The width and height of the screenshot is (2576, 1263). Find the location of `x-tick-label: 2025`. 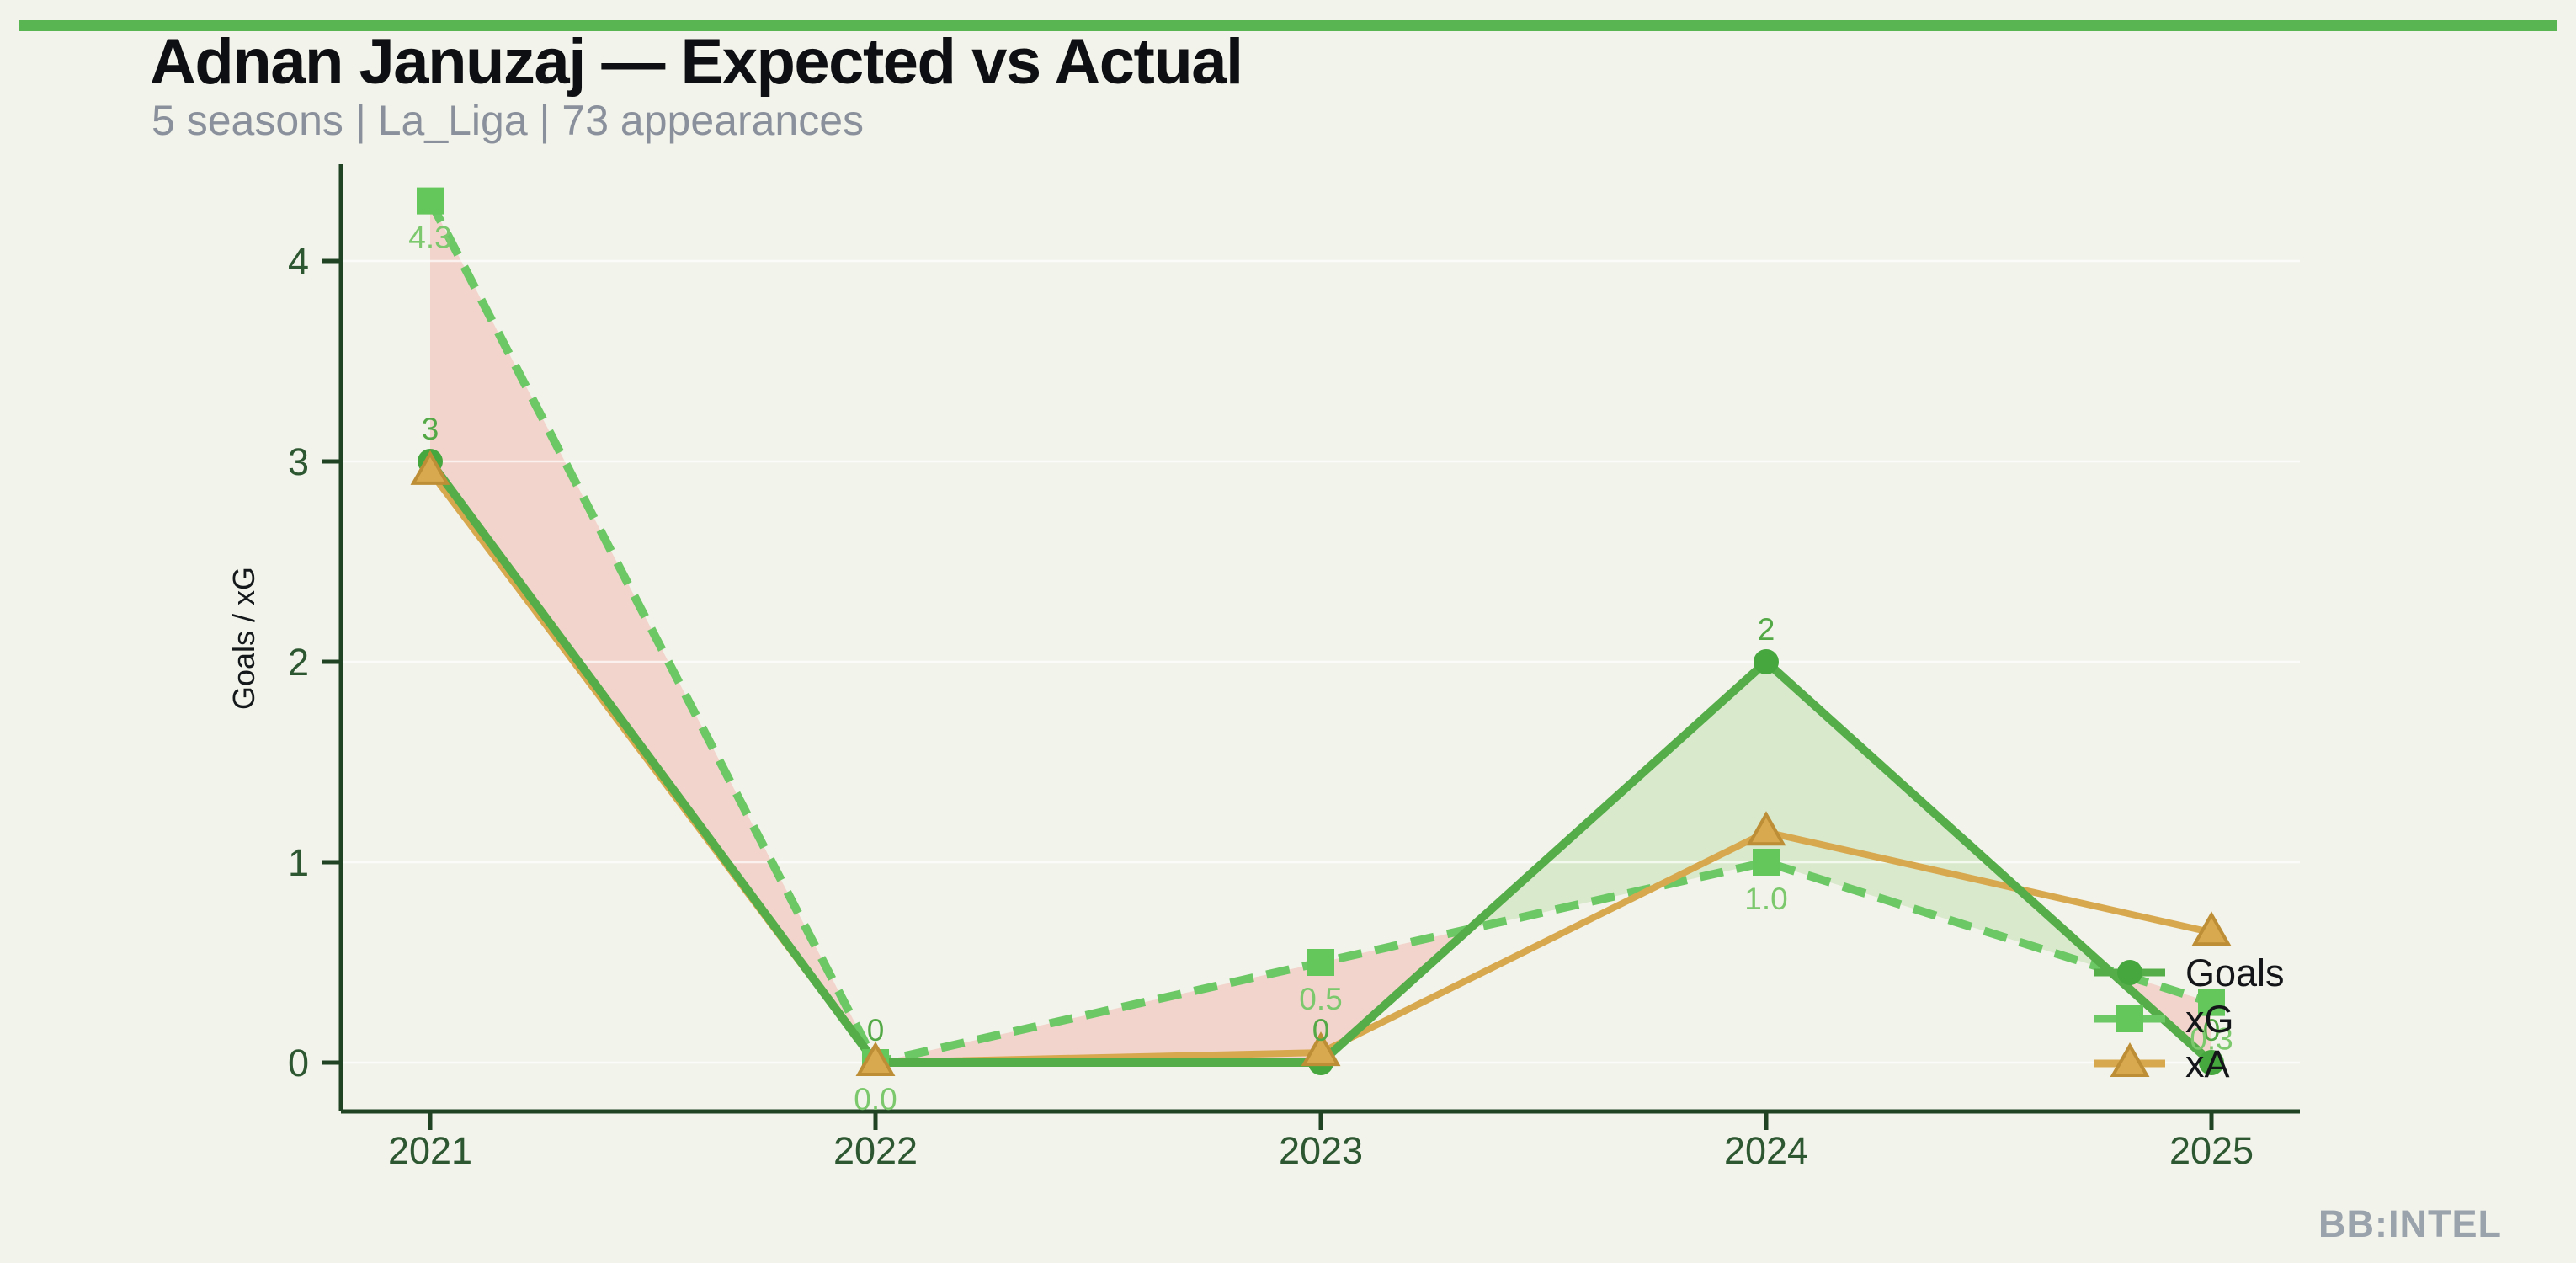

x-tick-label: 2025 is located at coordinates (2211, 1150).